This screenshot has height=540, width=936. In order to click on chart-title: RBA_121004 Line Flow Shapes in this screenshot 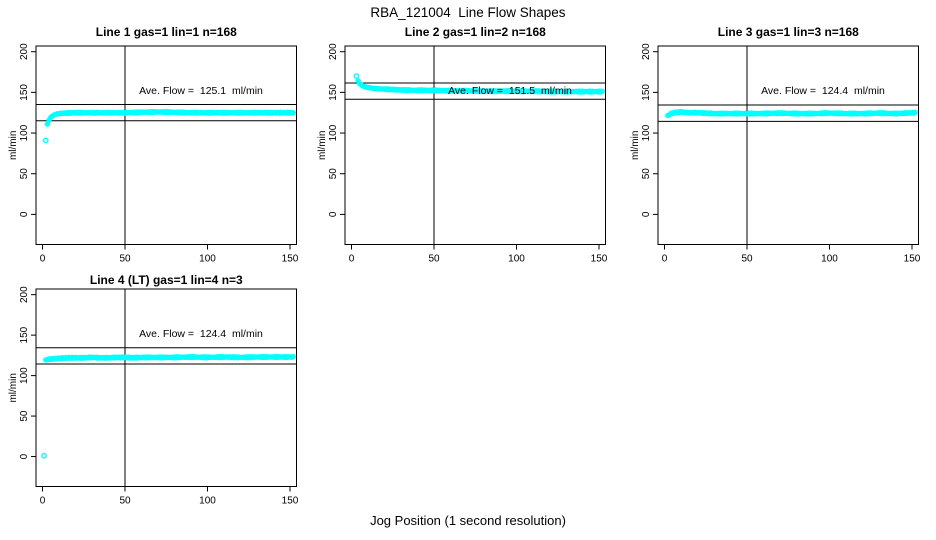, I will do `click(468, 12)`.